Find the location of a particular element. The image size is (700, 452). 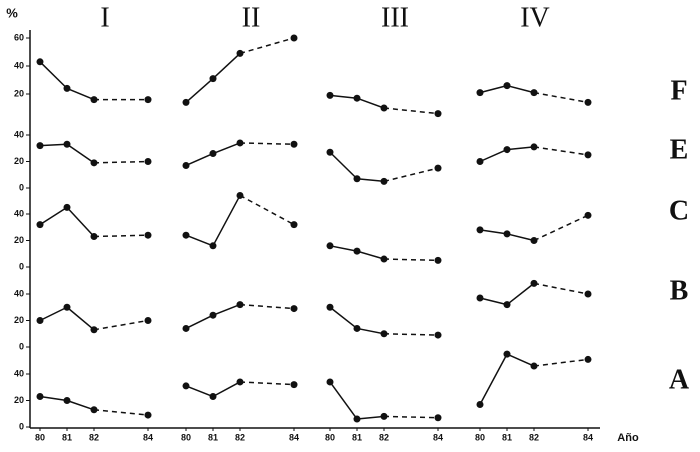

column-label: II is located at coordinates (251, 17).